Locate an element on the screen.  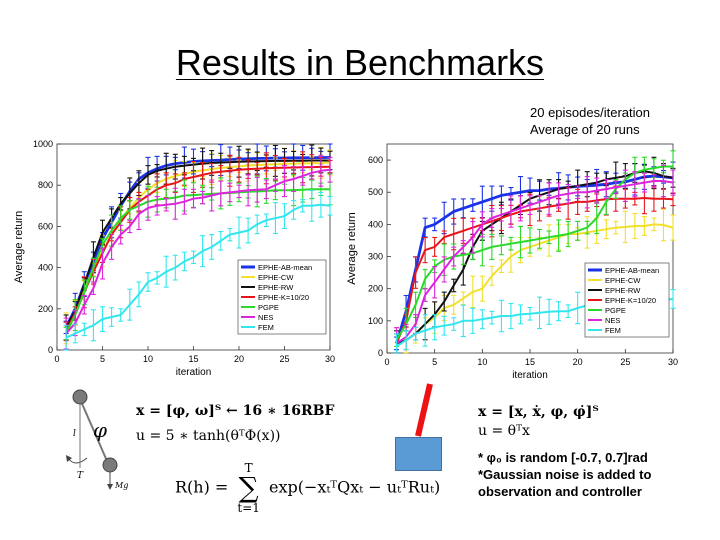
angle-symbol: φ is located at coordinates (100, 430).